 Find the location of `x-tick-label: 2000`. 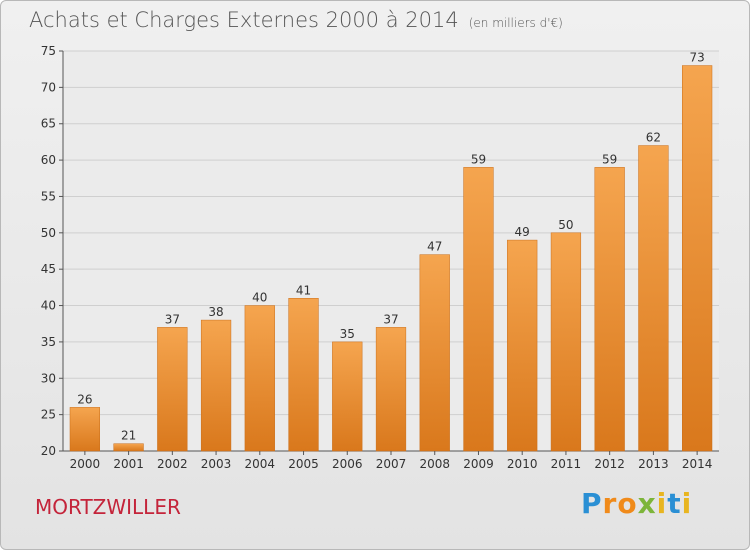

x-tick-label: 2000 is located at coordinates (85, 464).